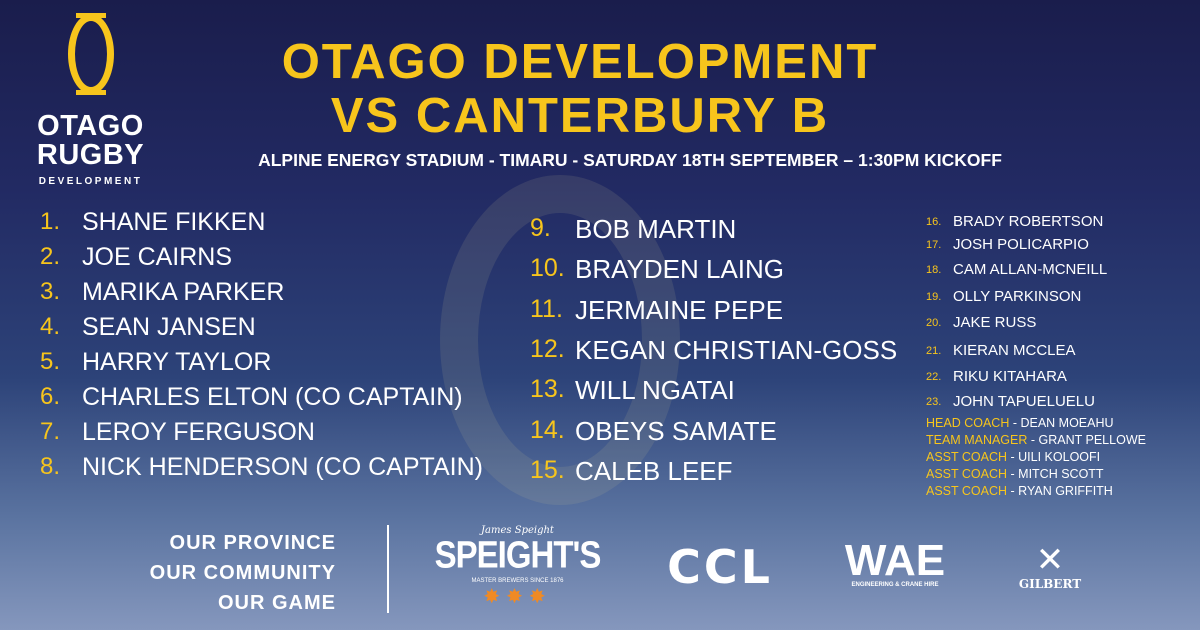 The width and height of the screenshot is (1200, 630). Describe the element at coordinates (934, 245) in the screenshot. I see `player-number: 17.` at that location.